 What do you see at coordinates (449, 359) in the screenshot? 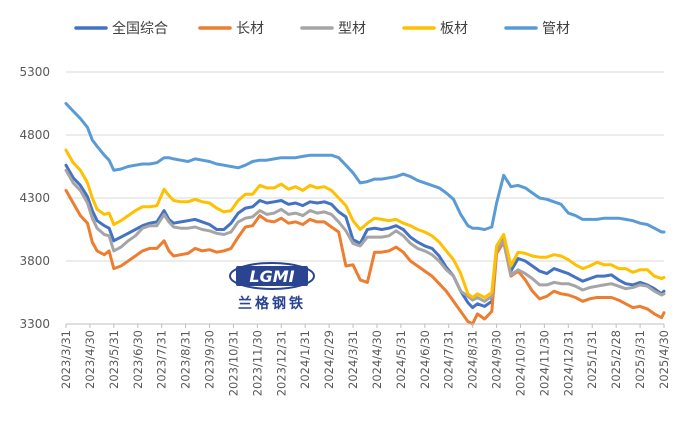
I see `x-tick-label: 2024/7/31` at bounding box center [449, 359].